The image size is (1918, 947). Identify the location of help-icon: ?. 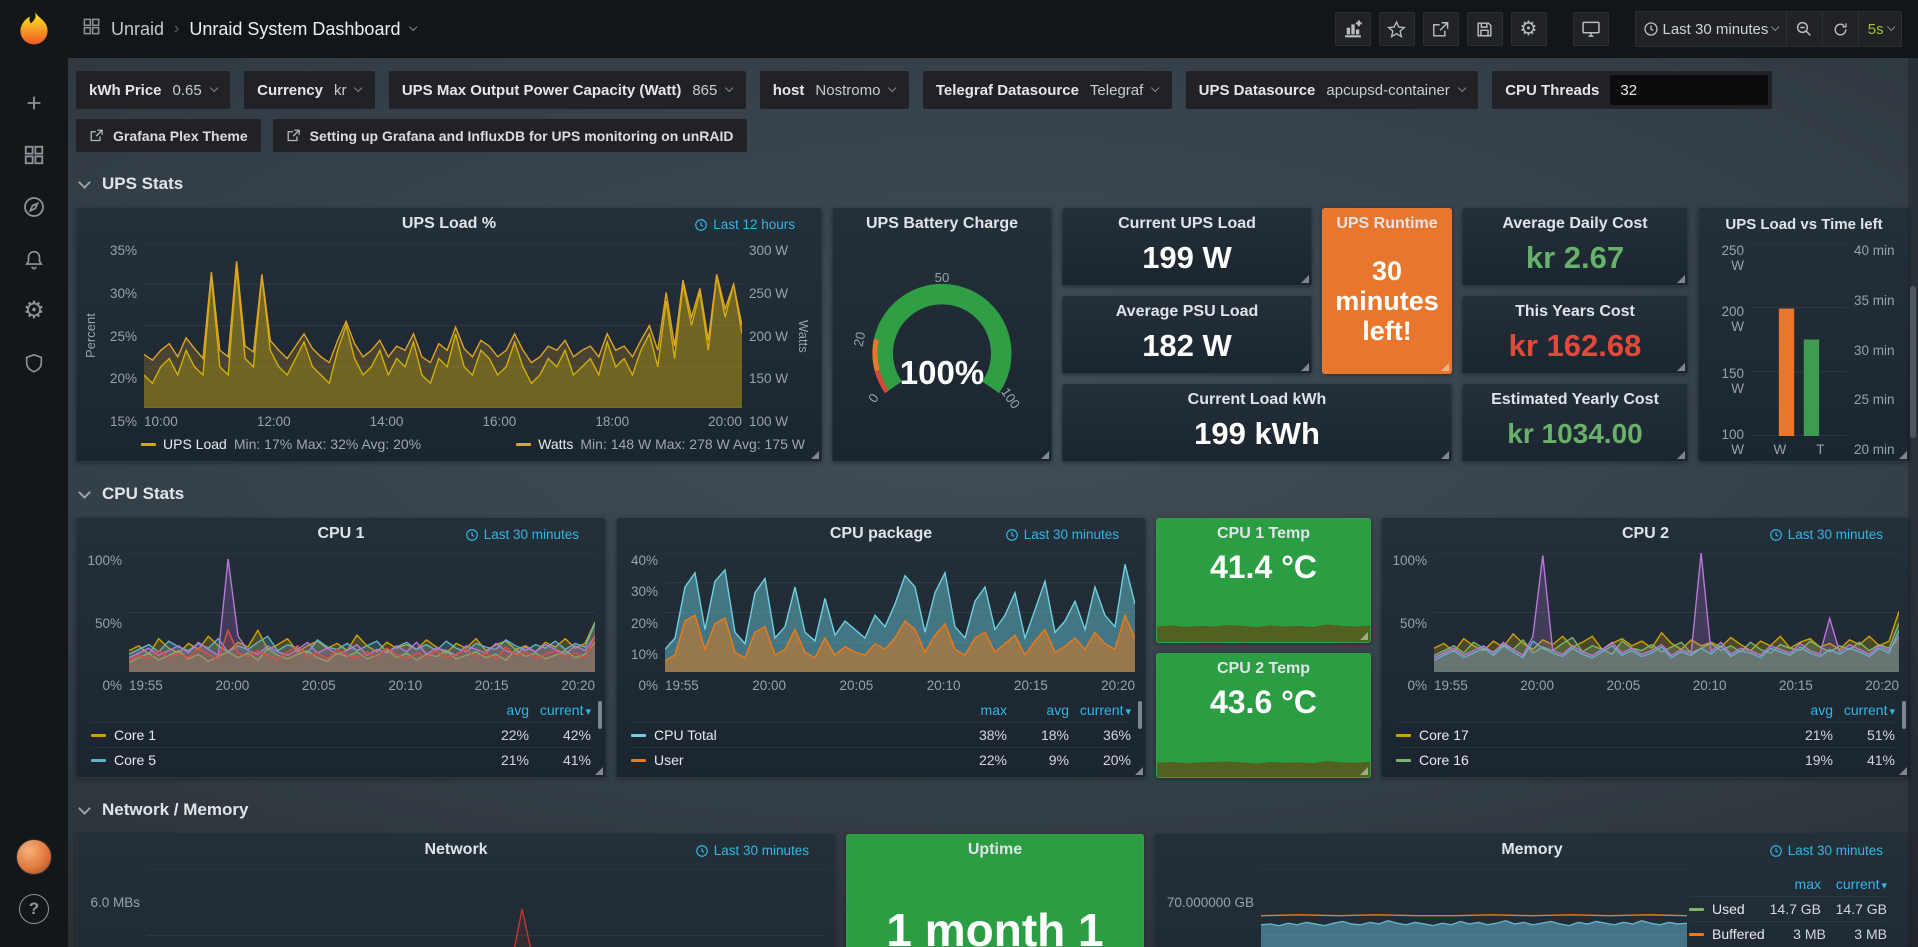
(34, 909).